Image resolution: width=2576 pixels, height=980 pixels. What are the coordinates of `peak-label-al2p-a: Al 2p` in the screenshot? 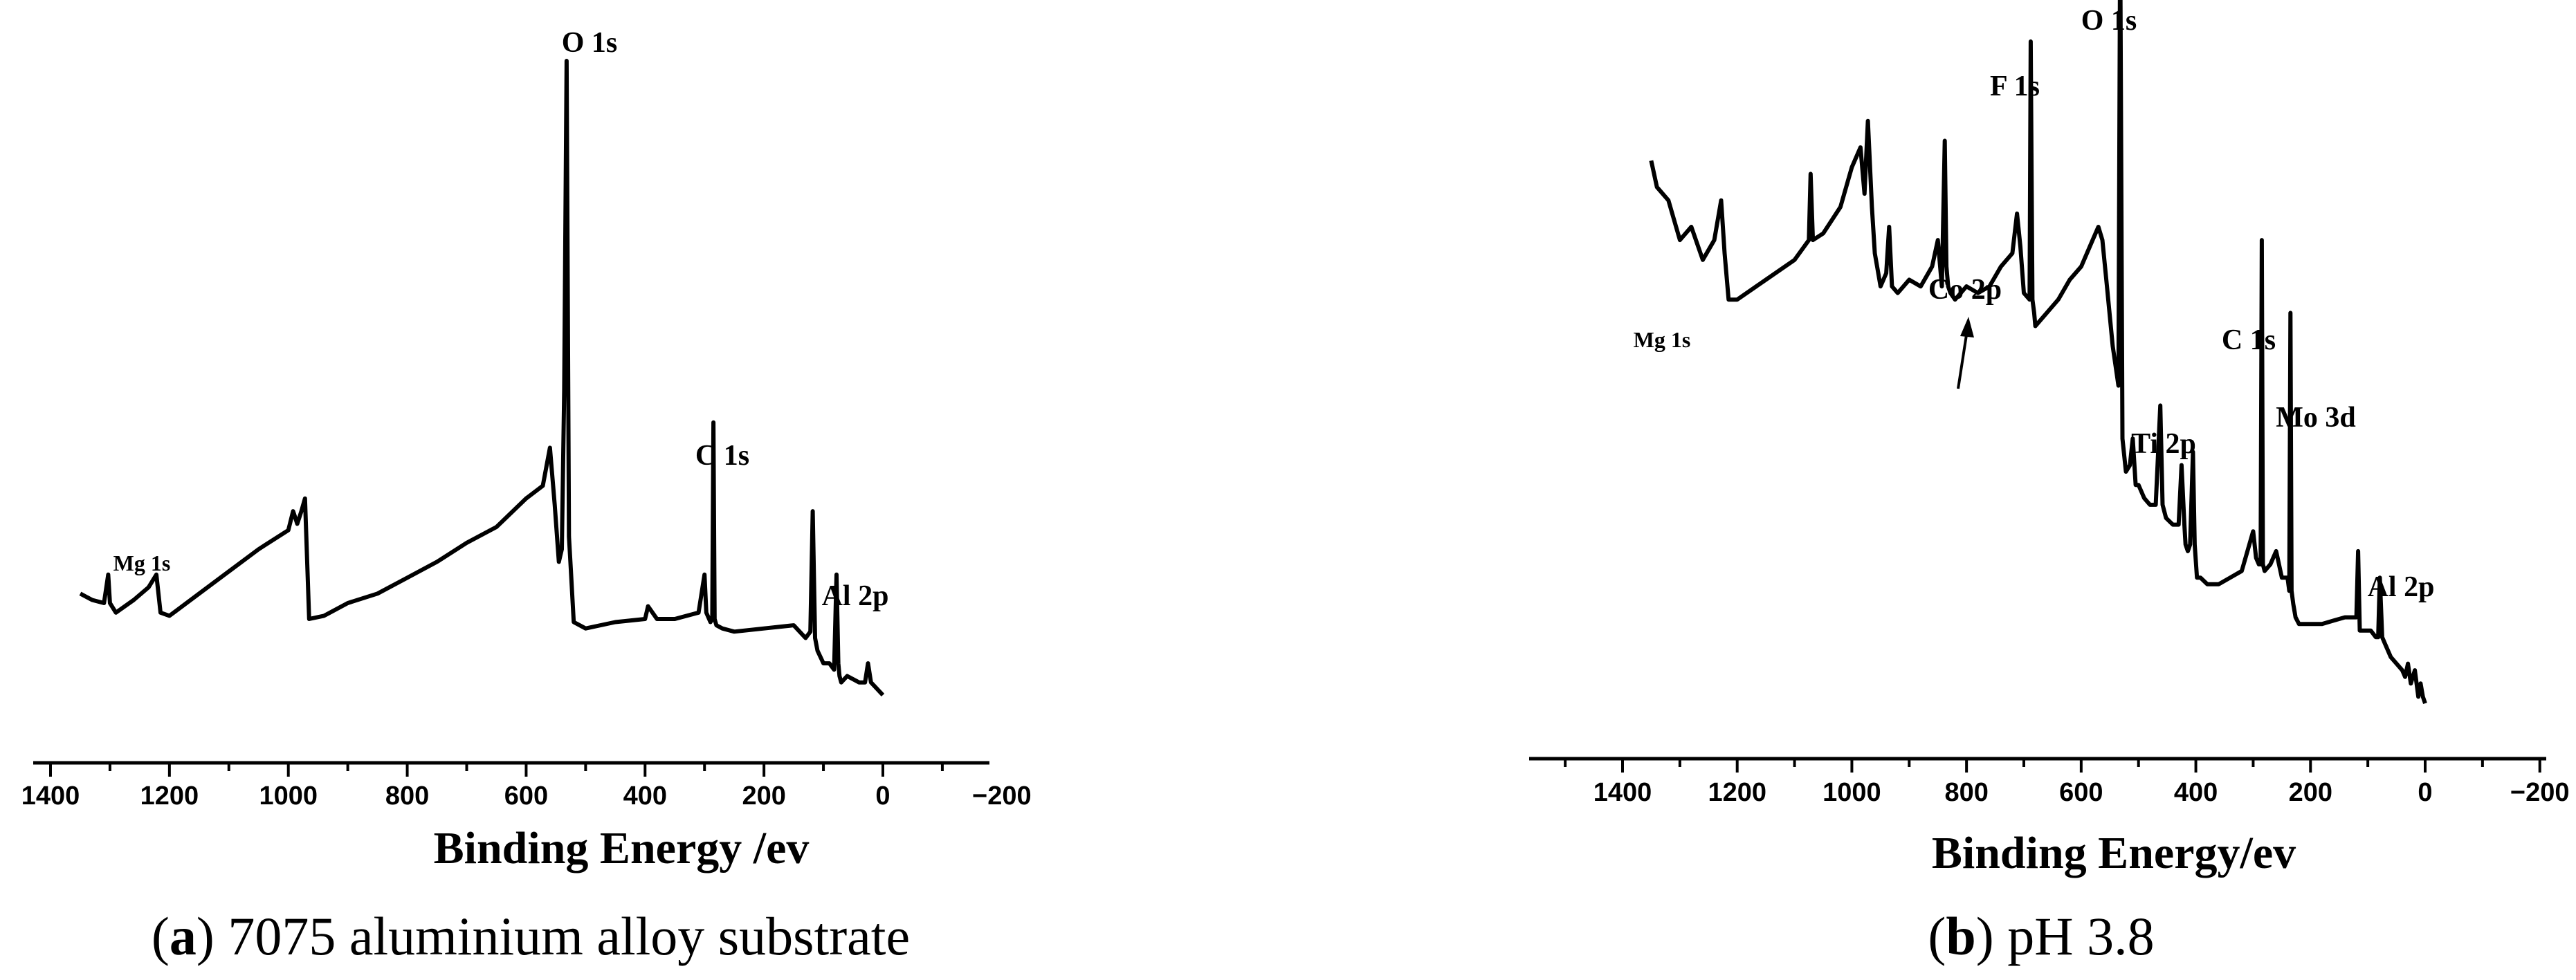 It's located at (856, 596).